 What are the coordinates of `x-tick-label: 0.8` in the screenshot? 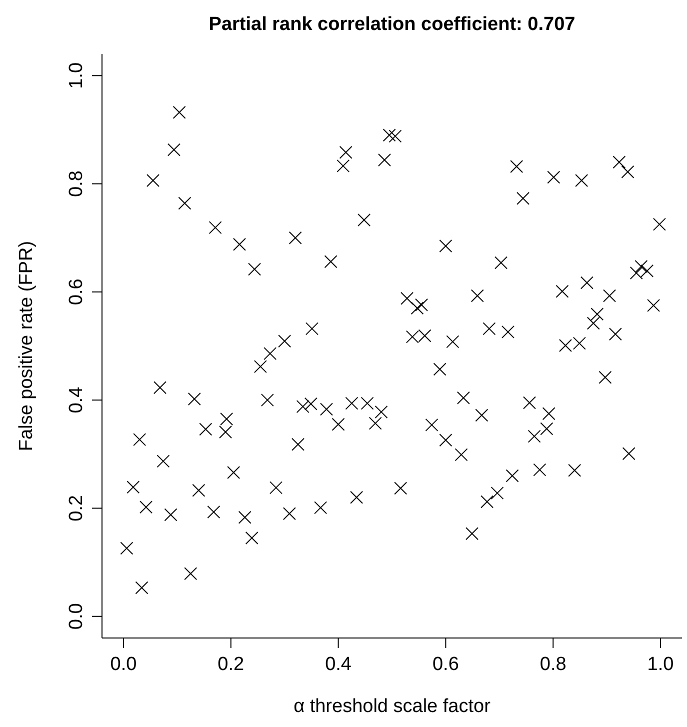 It's located at (553, 664).